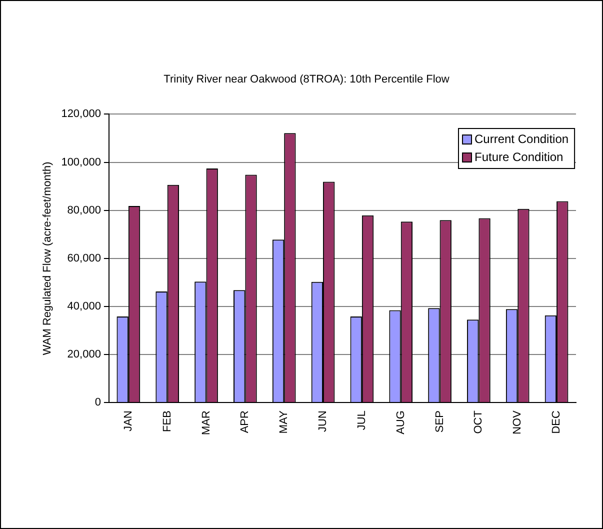 The height and width of the screenshot is (529, 603). Describe the element at coordinates (519, 157) in the screenshot. I see `legend-label: Future Condition` at that location.